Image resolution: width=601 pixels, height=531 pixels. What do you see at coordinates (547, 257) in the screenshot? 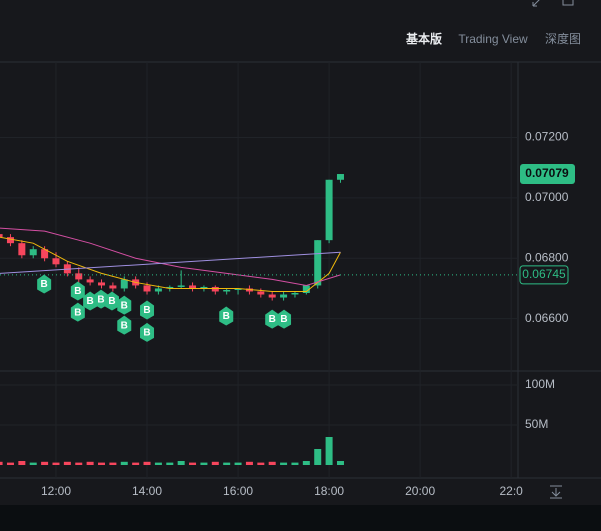
I see `y-tick-label: 0.06800` at bounding box center [547, 257].